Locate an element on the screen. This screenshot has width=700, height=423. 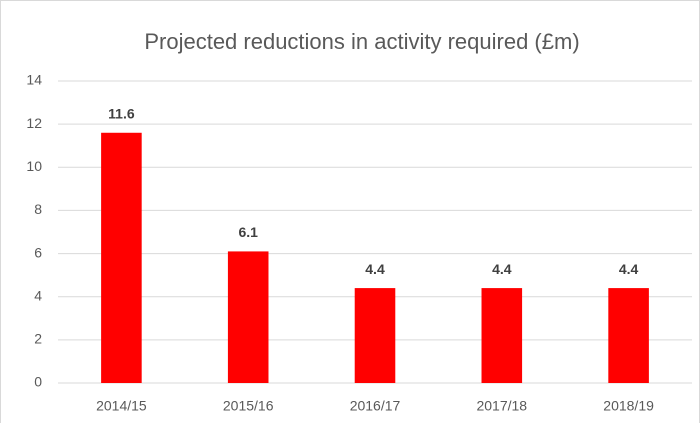
y-tick-label: 12 is located at coordinates (34, 123).